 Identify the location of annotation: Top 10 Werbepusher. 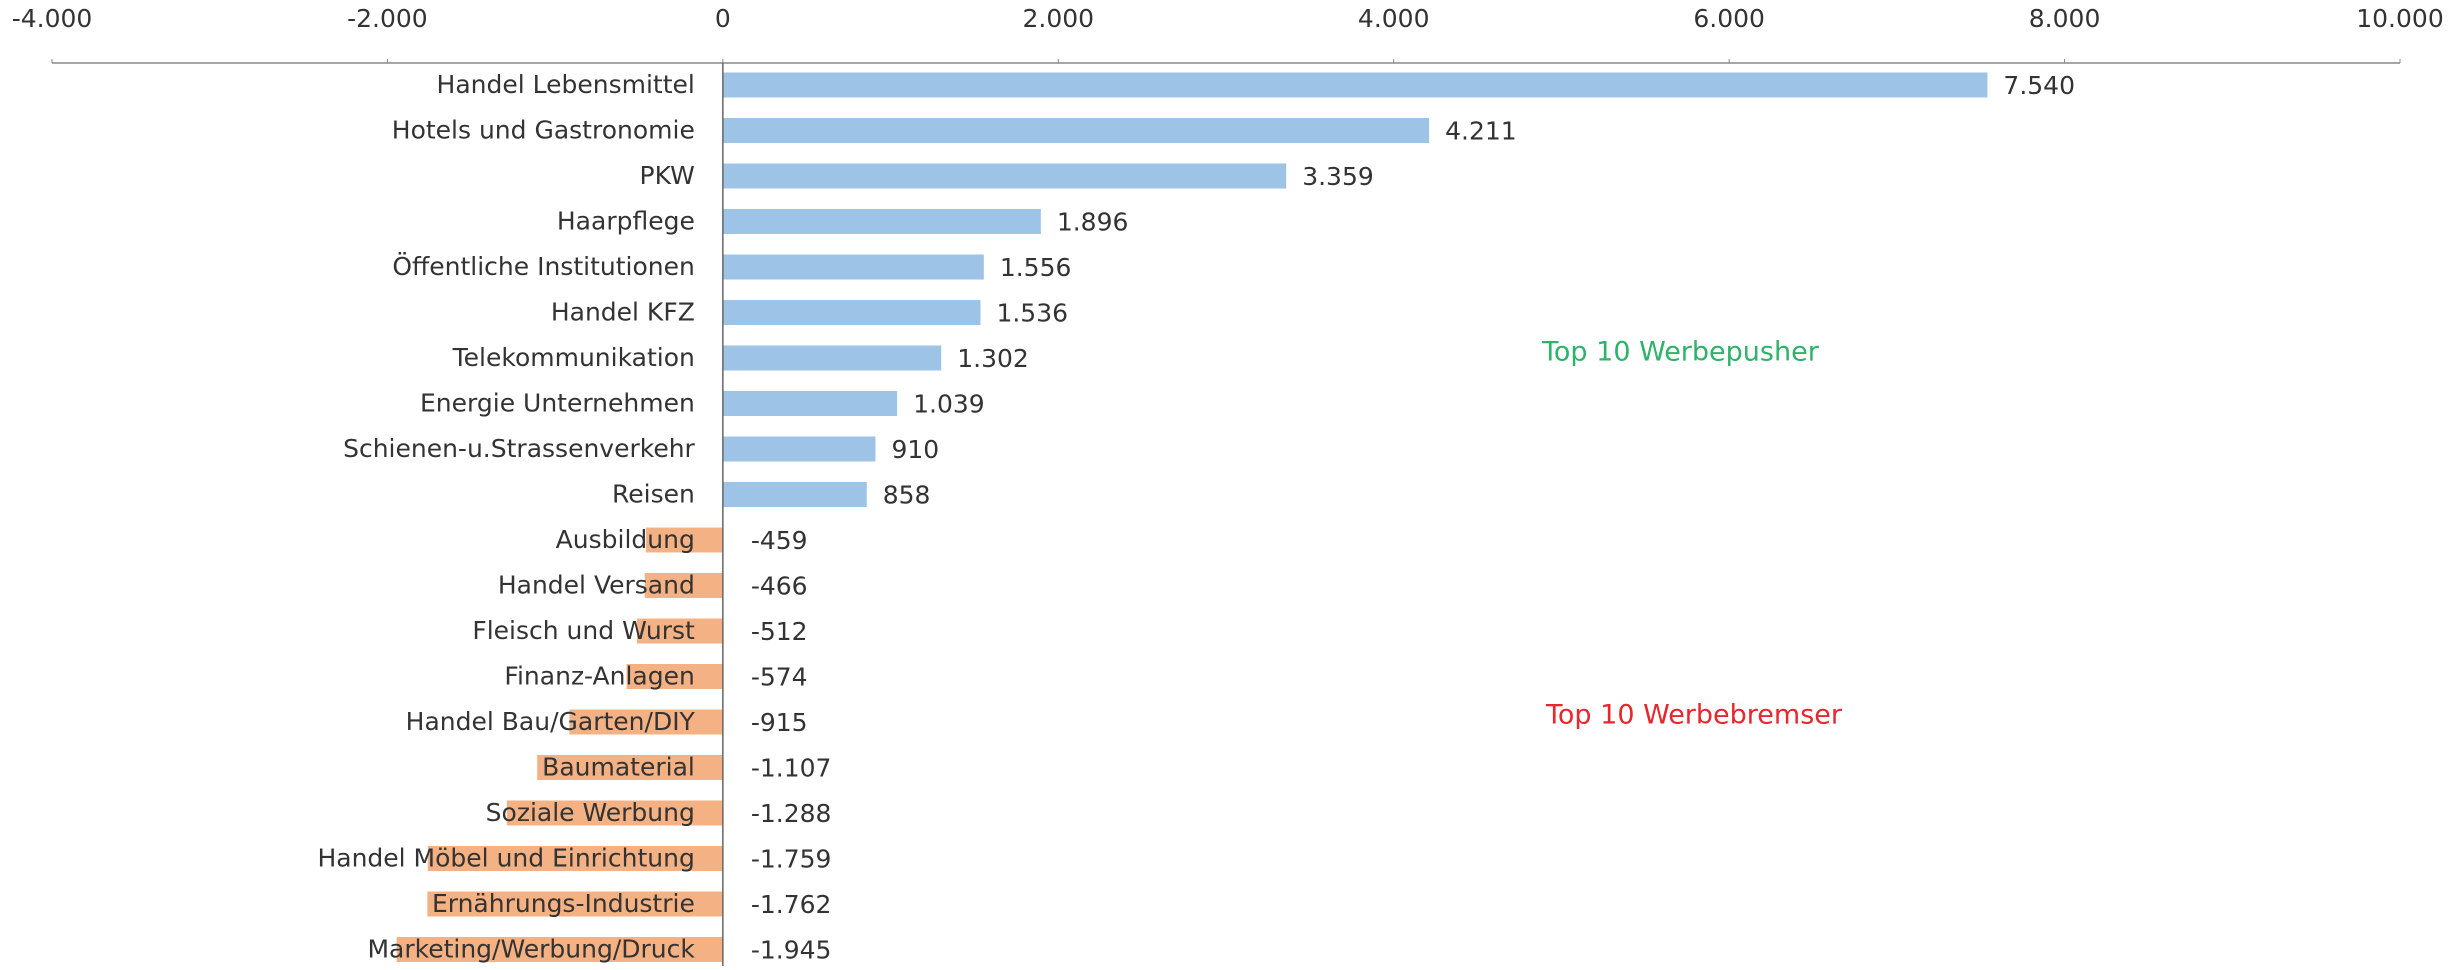
(1680, 352).